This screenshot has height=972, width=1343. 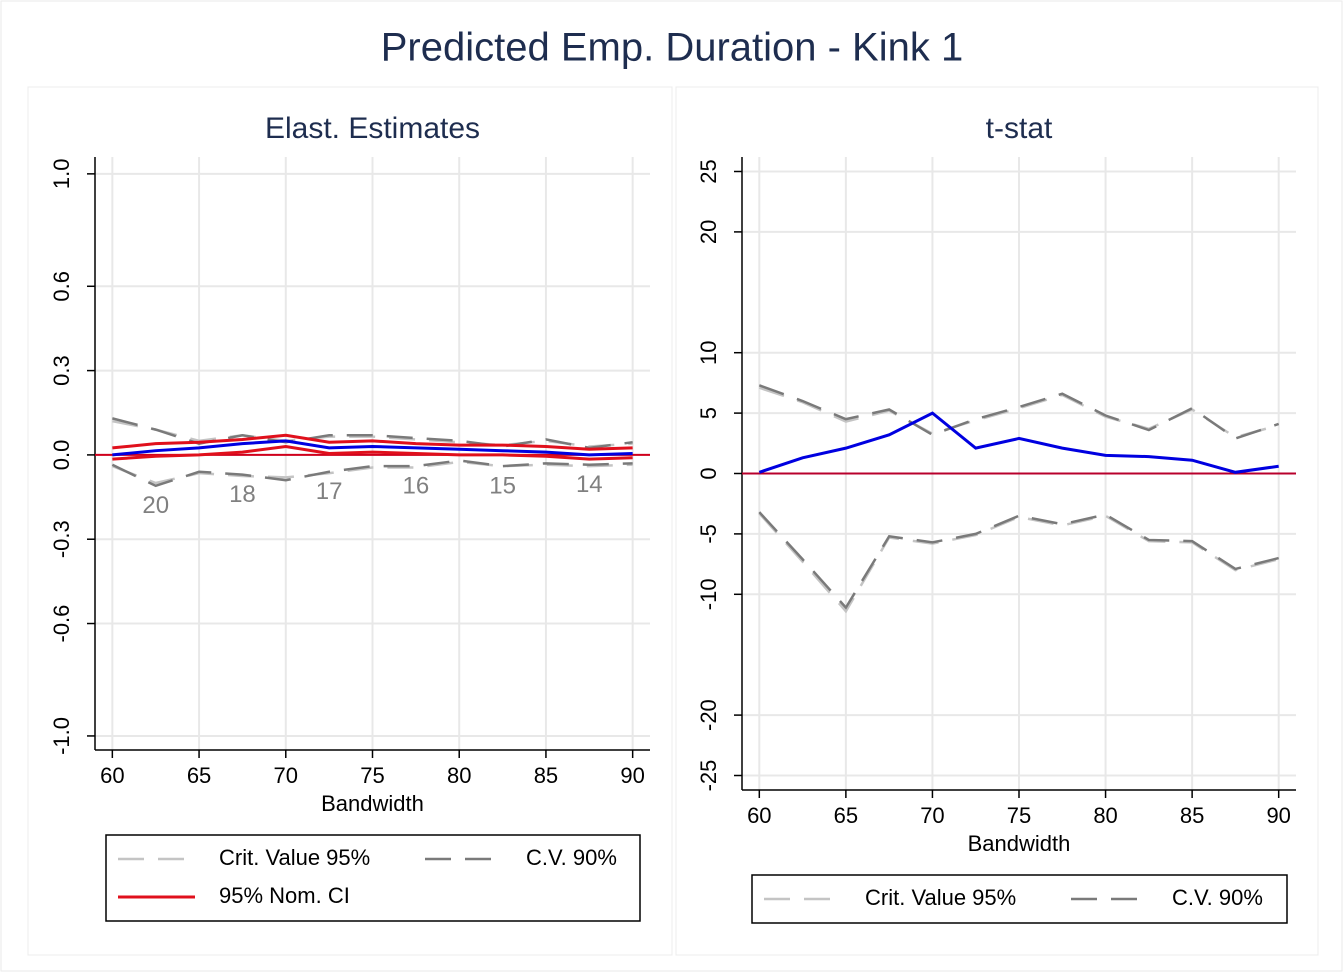 What do you see at coordinates (708, 171) in the screenshot?
I see `y-tick-label: 25` at bounding box center [708, 171].